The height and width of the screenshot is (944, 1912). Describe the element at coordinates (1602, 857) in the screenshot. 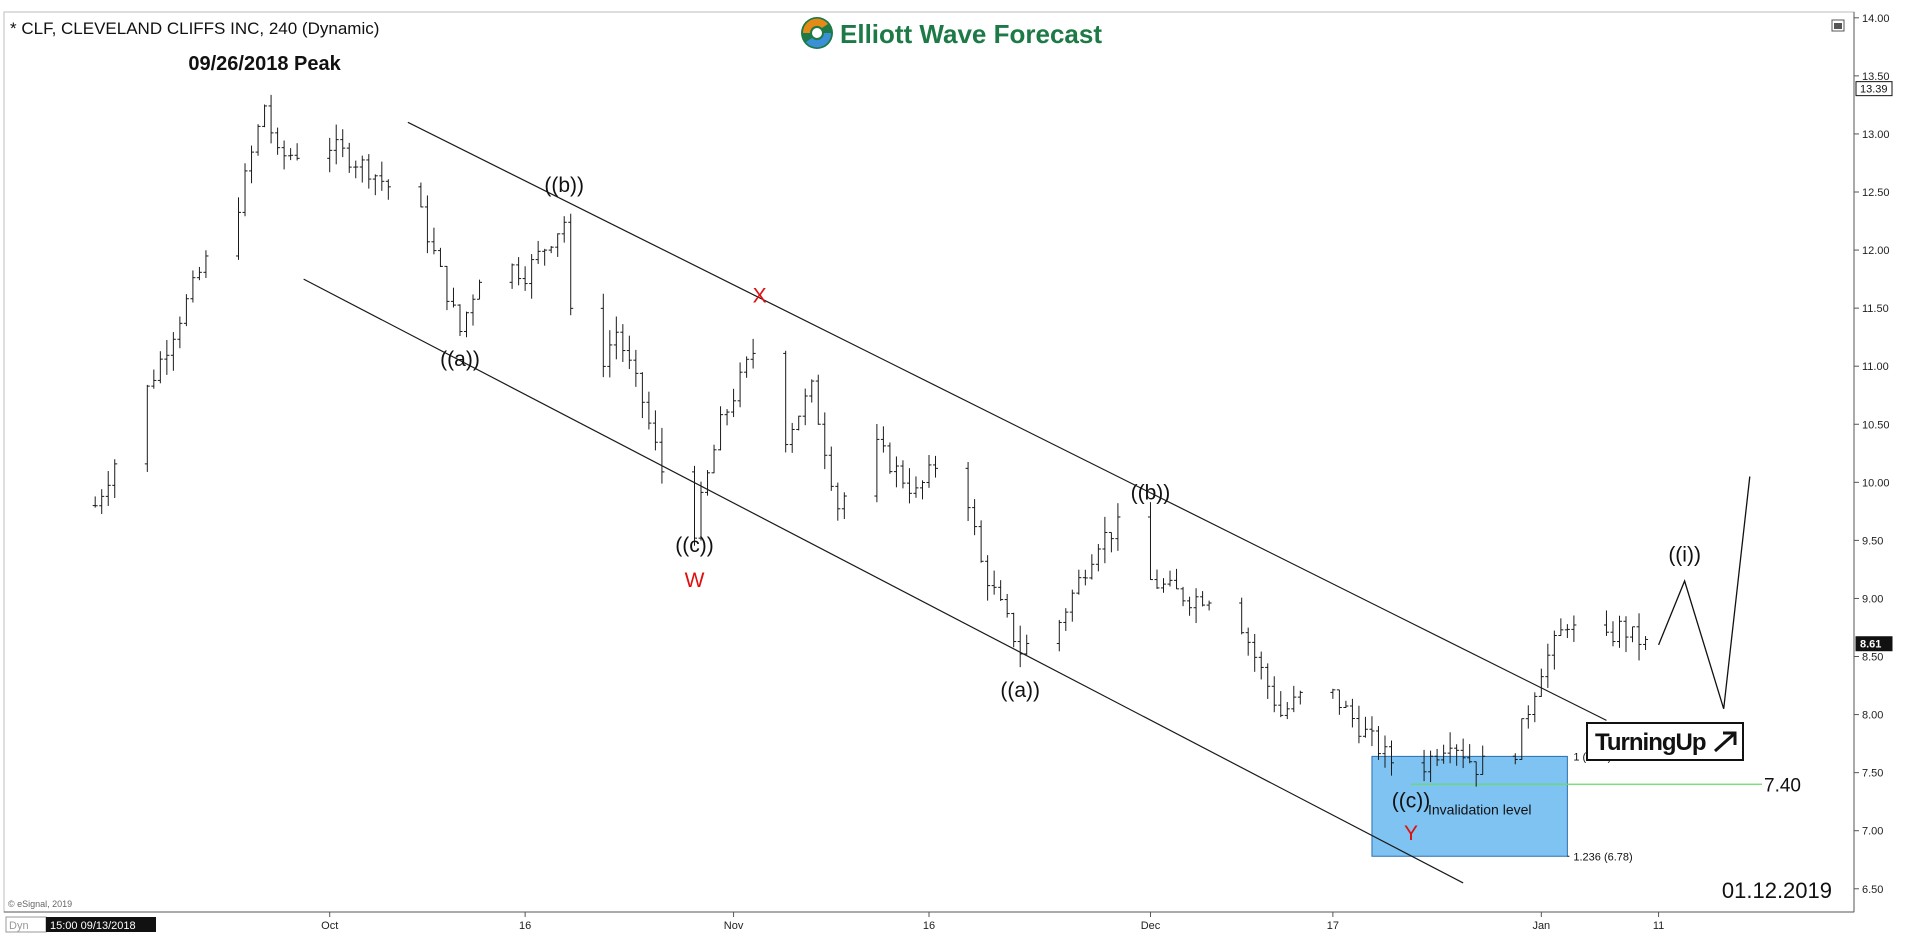

I see `target-zone-low-label: 1.236 (6.78)` at that location.